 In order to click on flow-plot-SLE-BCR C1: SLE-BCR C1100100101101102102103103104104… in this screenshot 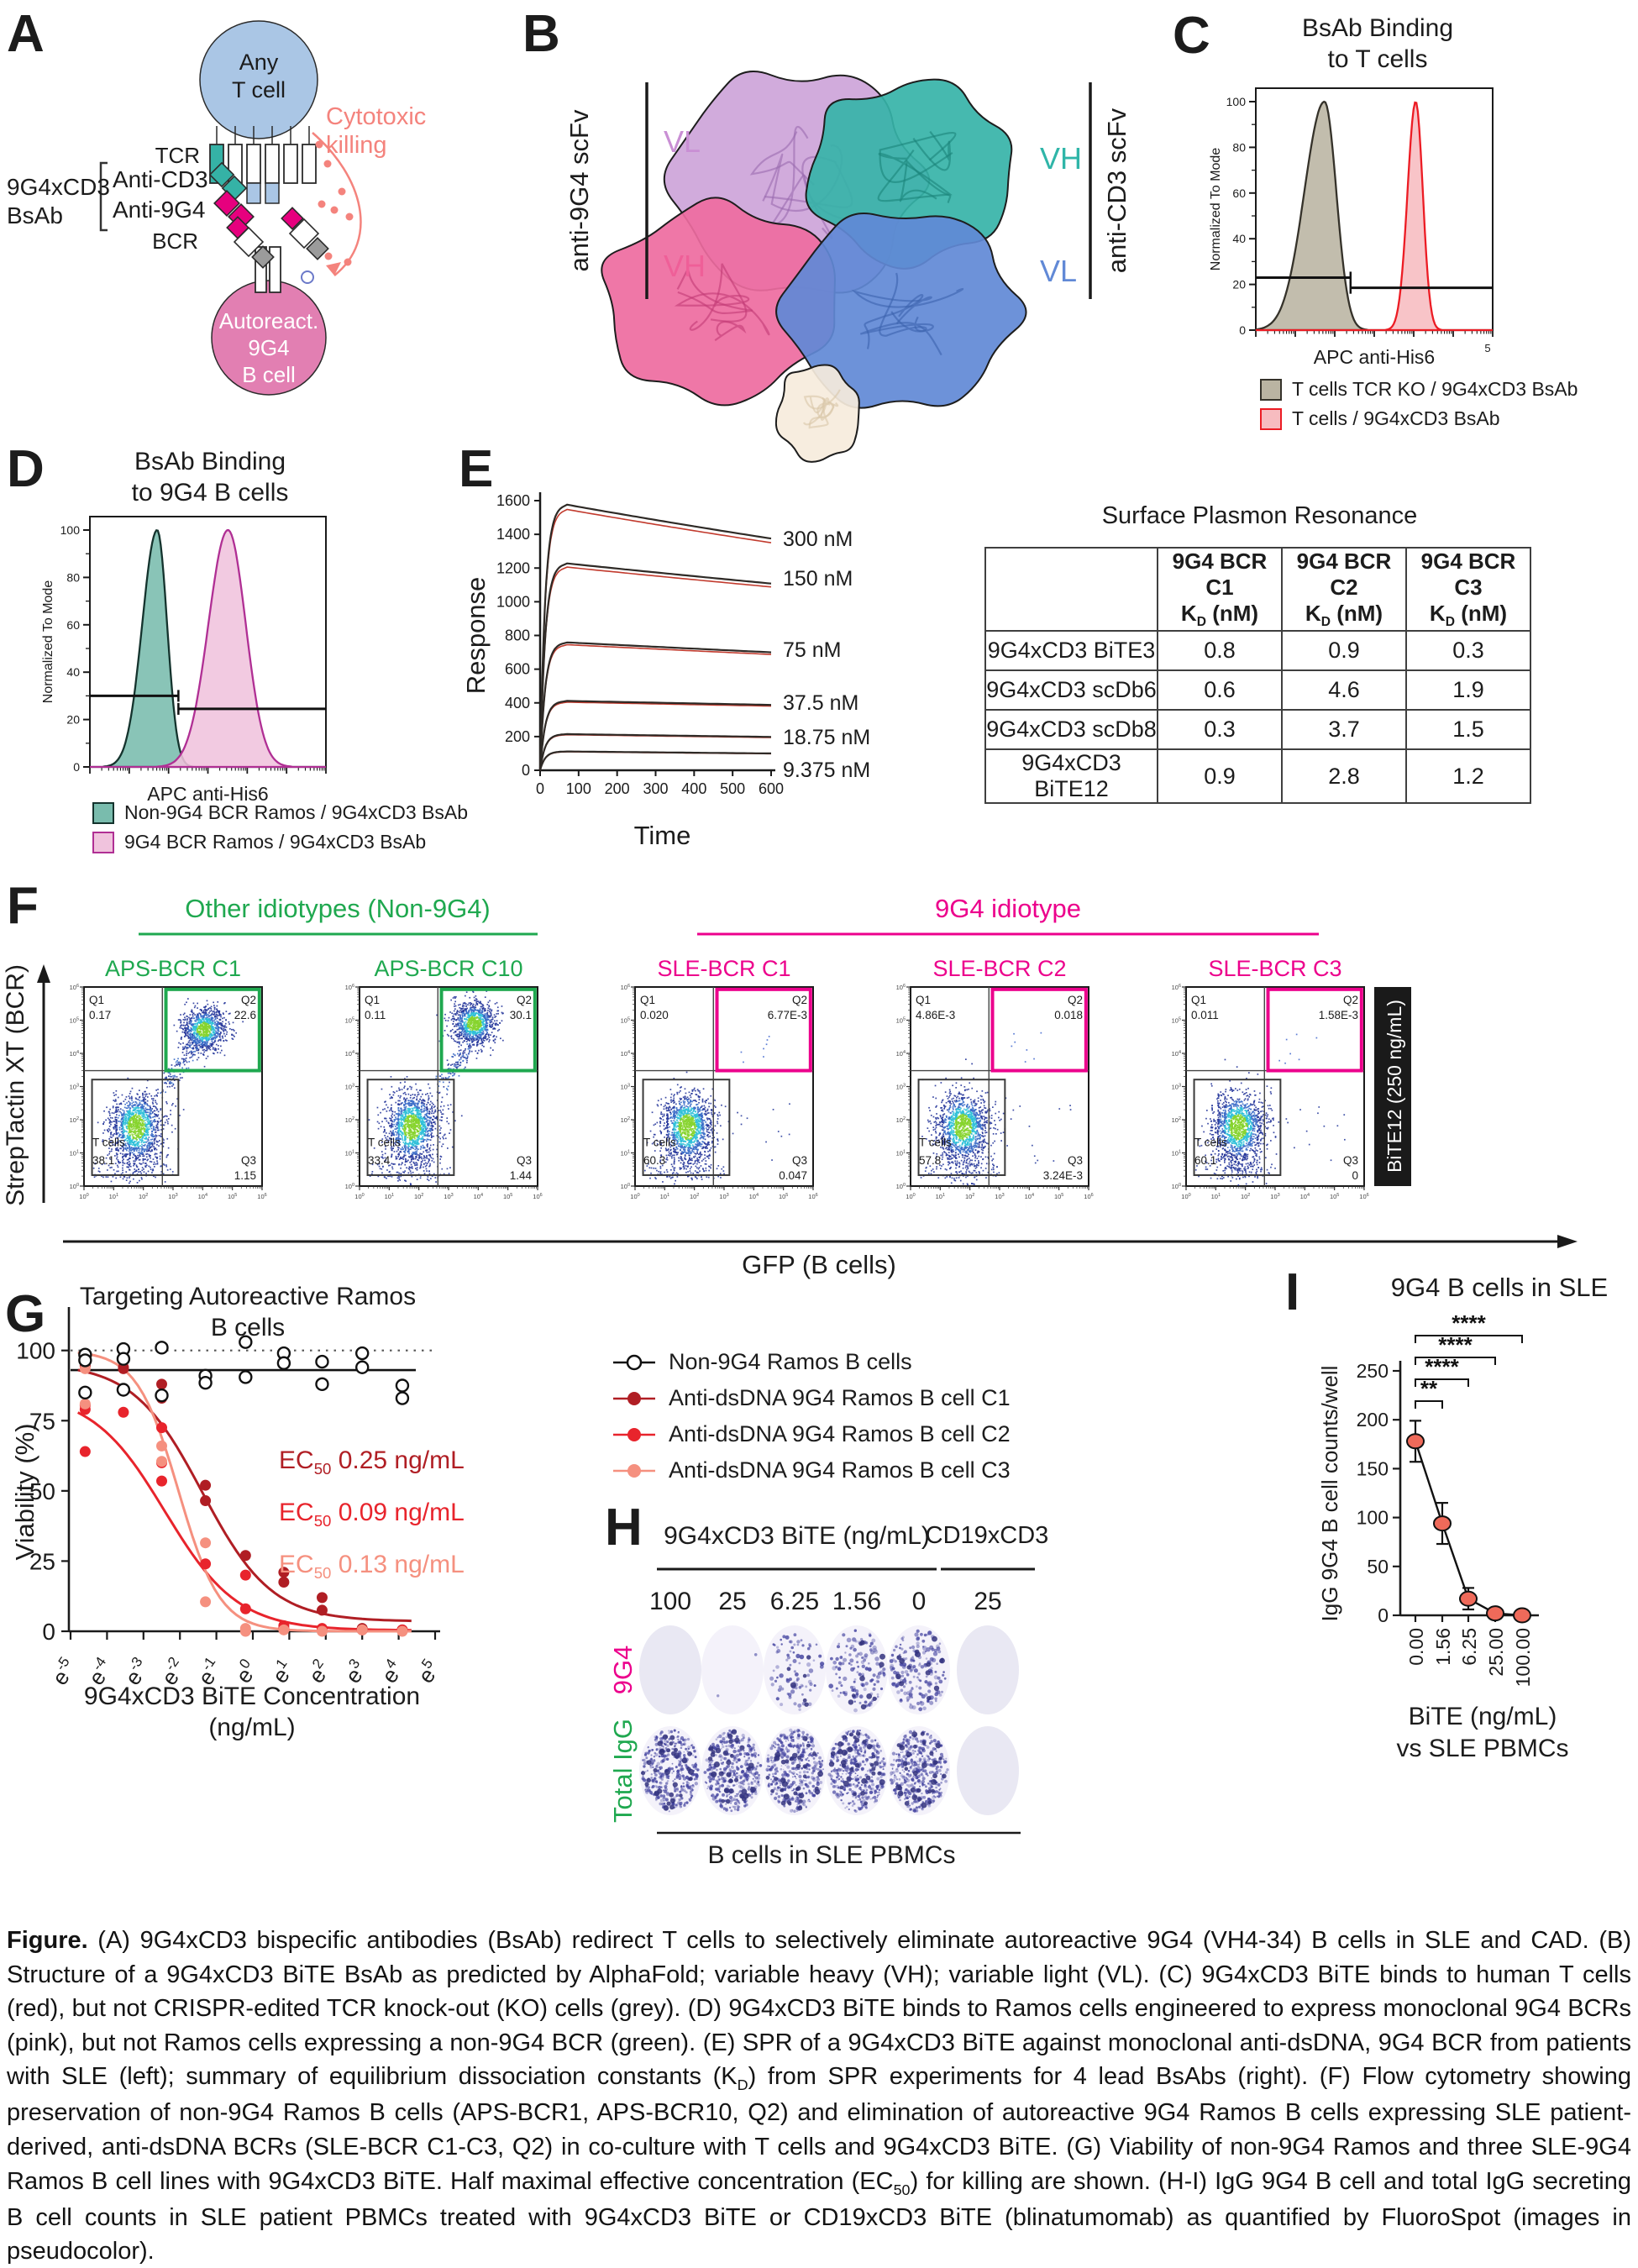, I will do `click(719, 1078)`.